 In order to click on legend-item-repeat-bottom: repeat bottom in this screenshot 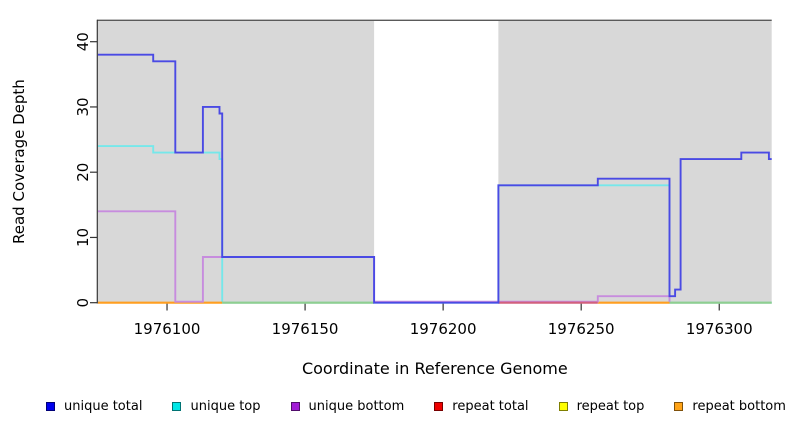, I will do `click(730, 406)`.